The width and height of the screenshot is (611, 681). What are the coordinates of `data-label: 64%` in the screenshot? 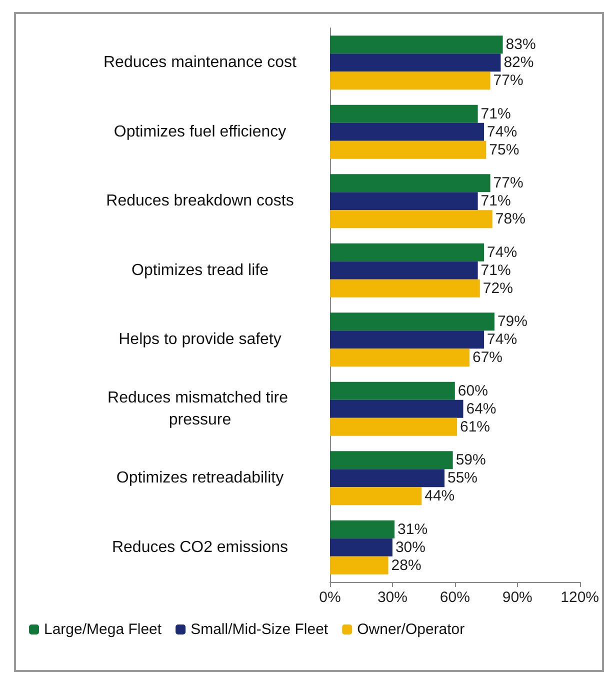 It's located at (481, 409).